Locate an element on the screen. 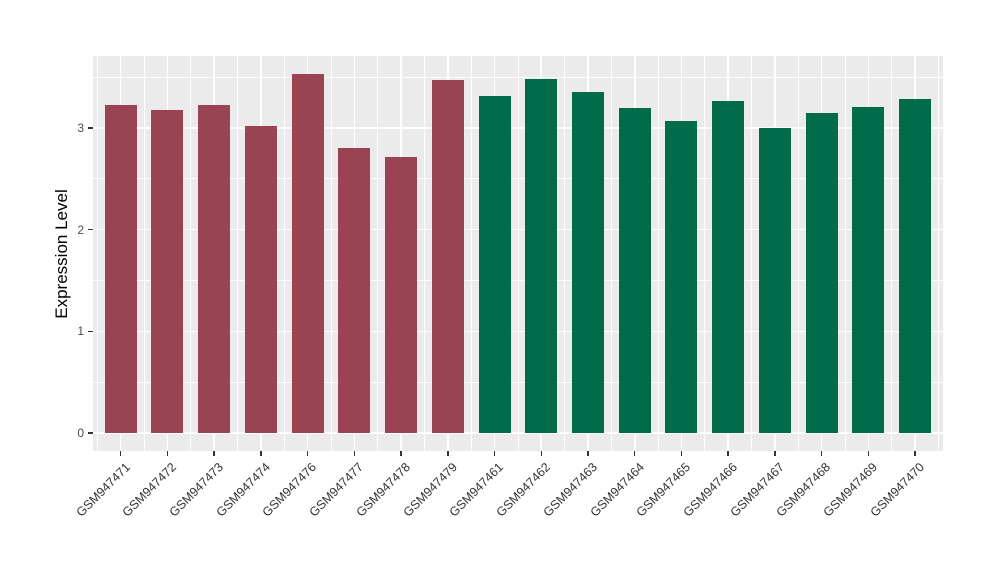  bar-GSM947472 is located at coordinates (167, 271).